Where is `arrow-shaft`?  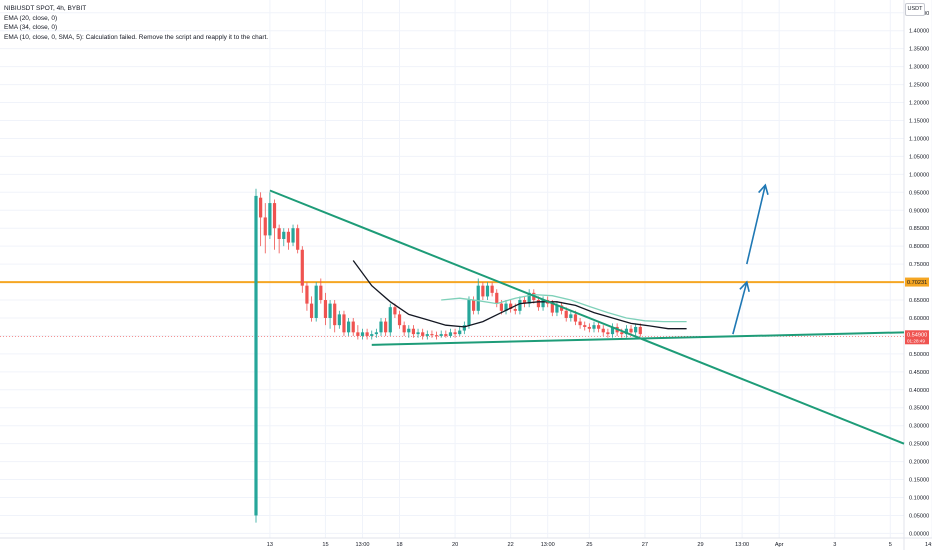
arrow-shaft is located at coordinates (756, 224).